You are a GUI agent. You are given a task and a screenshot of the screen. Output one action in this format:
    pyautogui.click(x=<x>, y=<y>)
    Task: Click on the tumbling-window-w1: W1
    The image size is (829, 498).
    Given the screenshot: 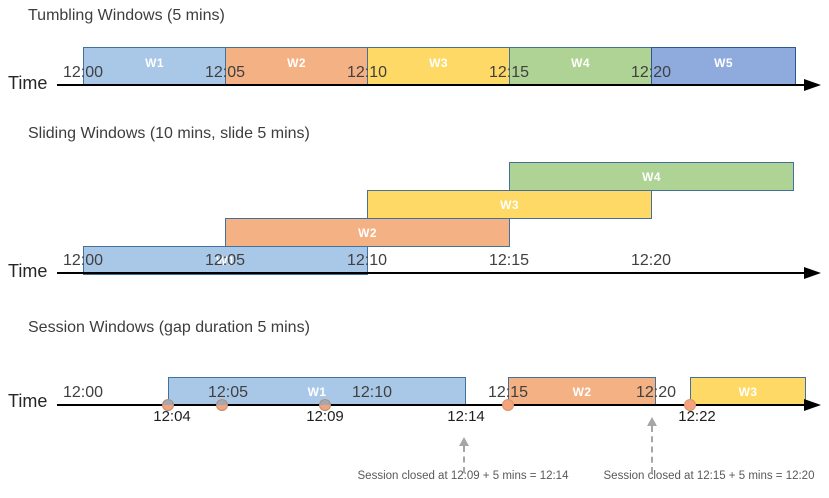 What is the action you would take?
    pyautogui.click(x=154, y=66)
    